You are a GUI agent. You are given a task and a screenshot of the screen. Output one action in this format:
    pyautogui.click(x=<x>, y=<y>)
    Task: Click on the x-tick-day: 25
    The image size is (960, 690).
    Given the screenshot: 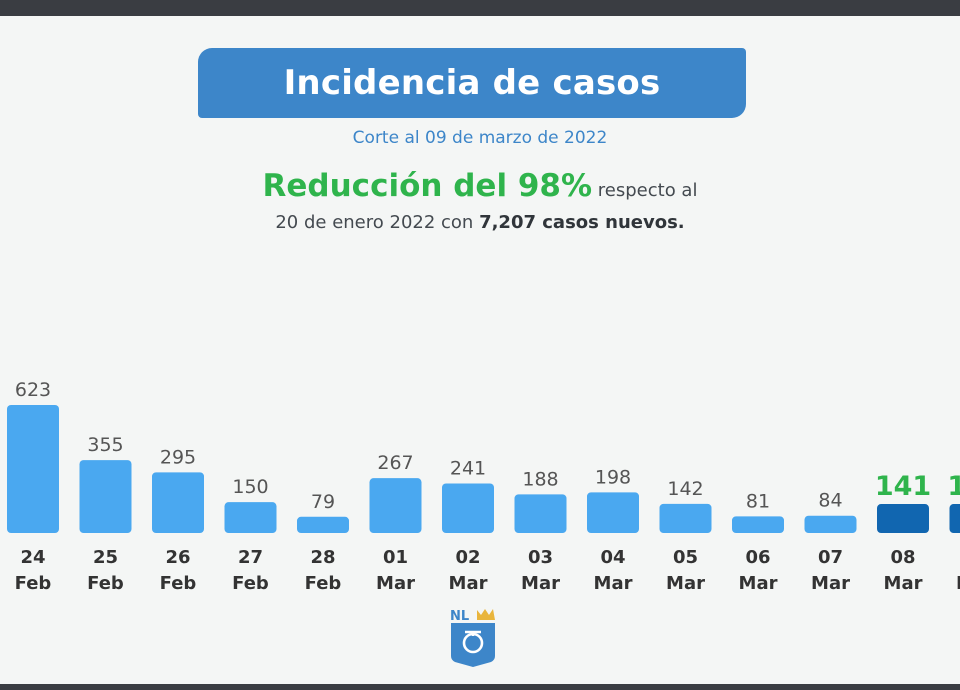 What is the action you would take?
    pyautogui.click(x=105, y=557)
    